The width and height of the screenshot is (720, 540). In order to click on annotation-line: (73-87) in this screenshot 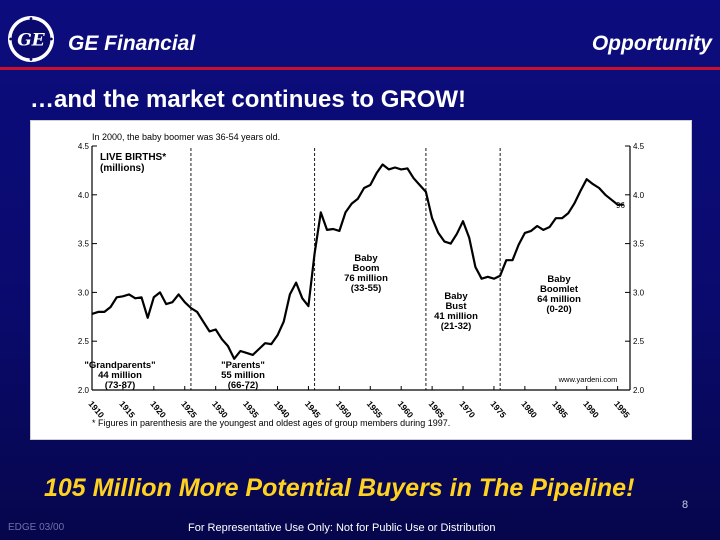, I will do `click(120, 385)`.